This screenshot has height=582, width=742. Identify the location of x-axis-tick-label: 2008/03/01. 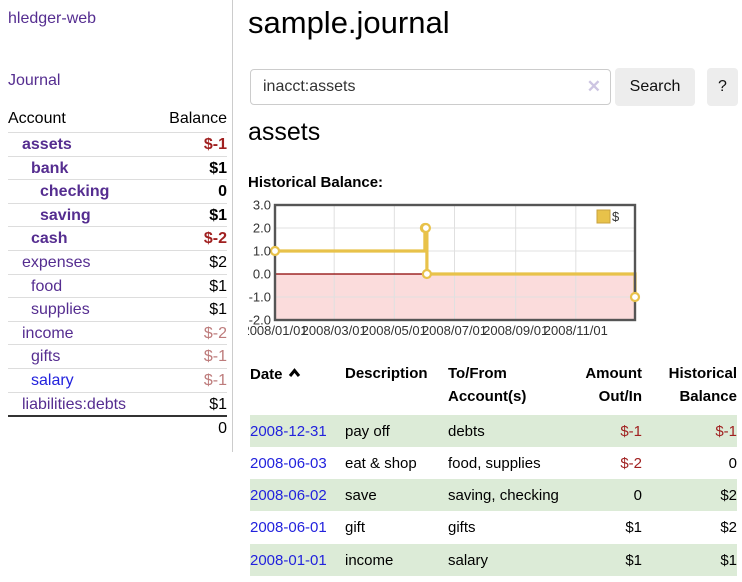
(334, 330).